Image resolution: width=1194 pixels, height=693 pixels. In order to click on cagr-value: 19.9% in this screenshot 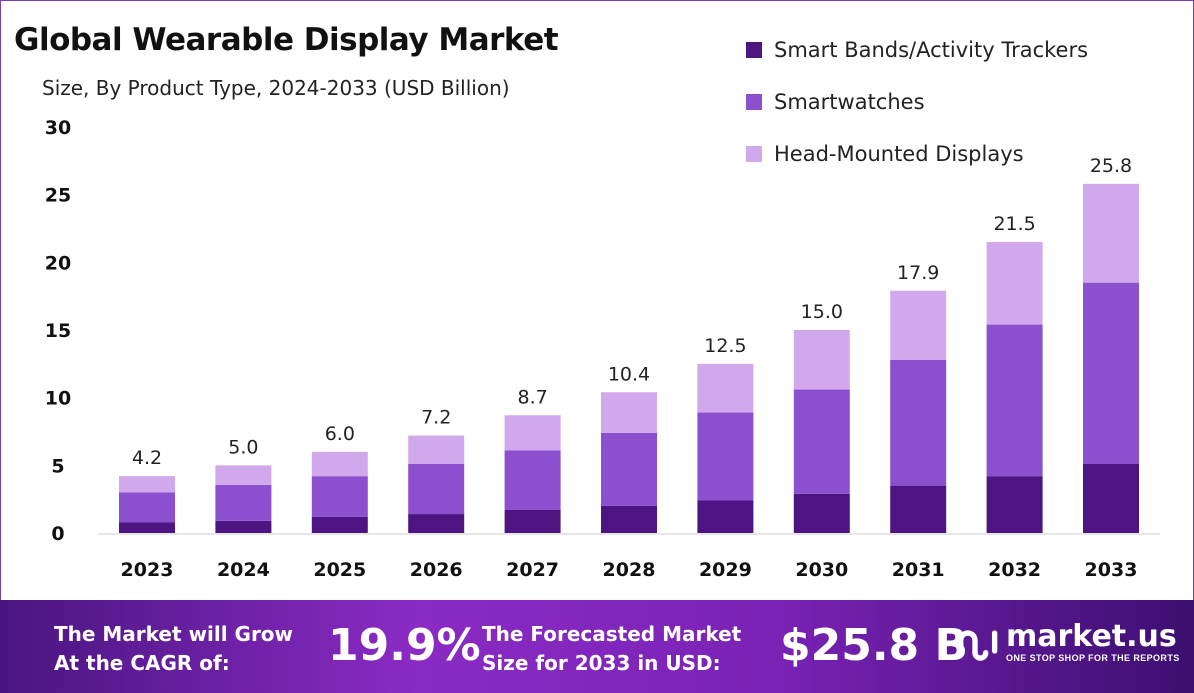, I will do `click(404, 645)`.